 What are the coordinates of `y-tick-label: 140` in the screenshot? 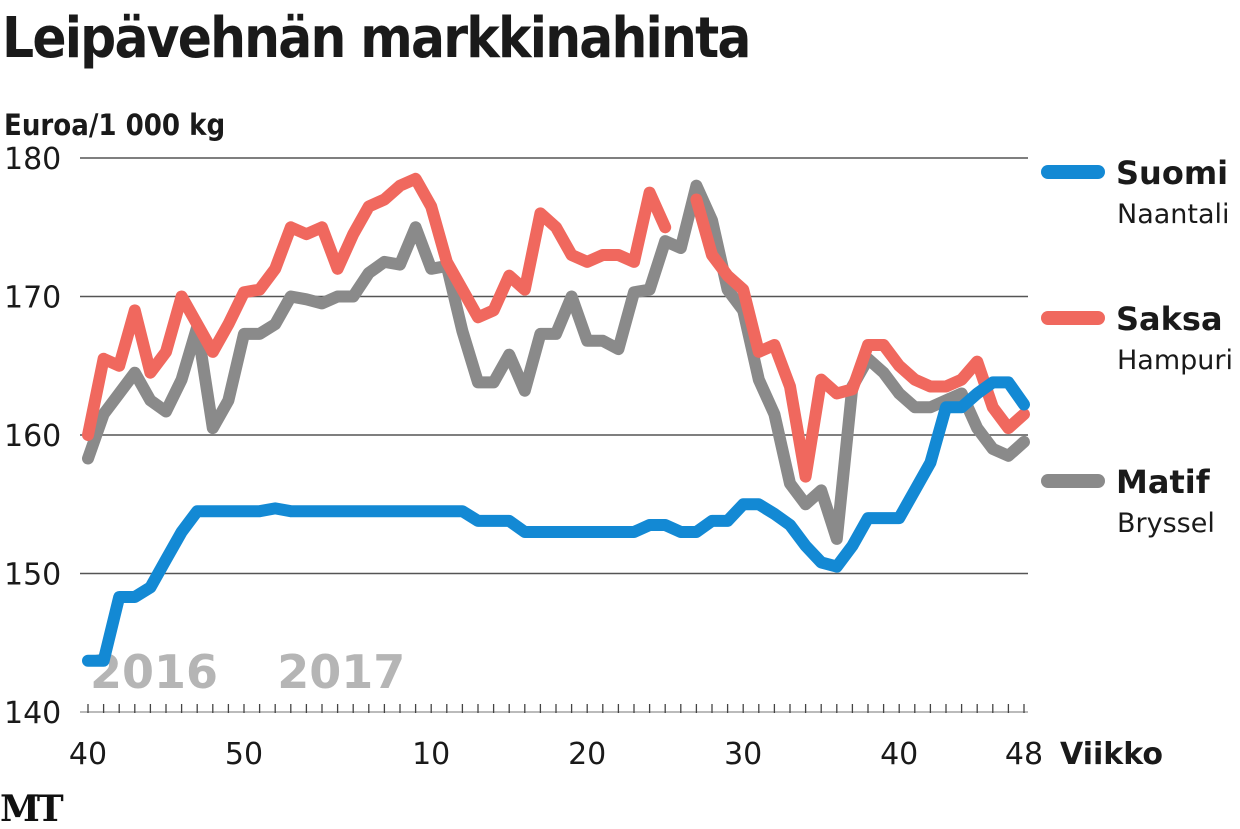 It's located at (32, 713).